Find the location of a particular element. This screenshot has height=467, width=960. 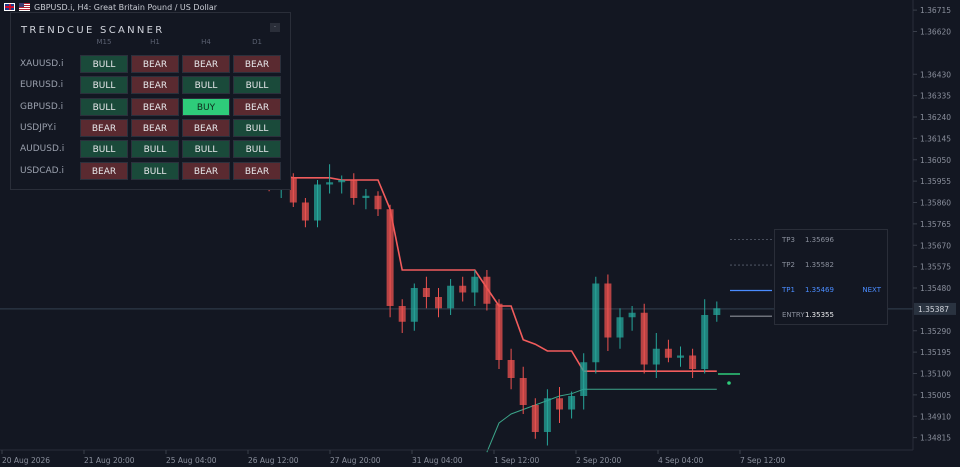

gb-flag-icon is located at coordinates (9, 7).